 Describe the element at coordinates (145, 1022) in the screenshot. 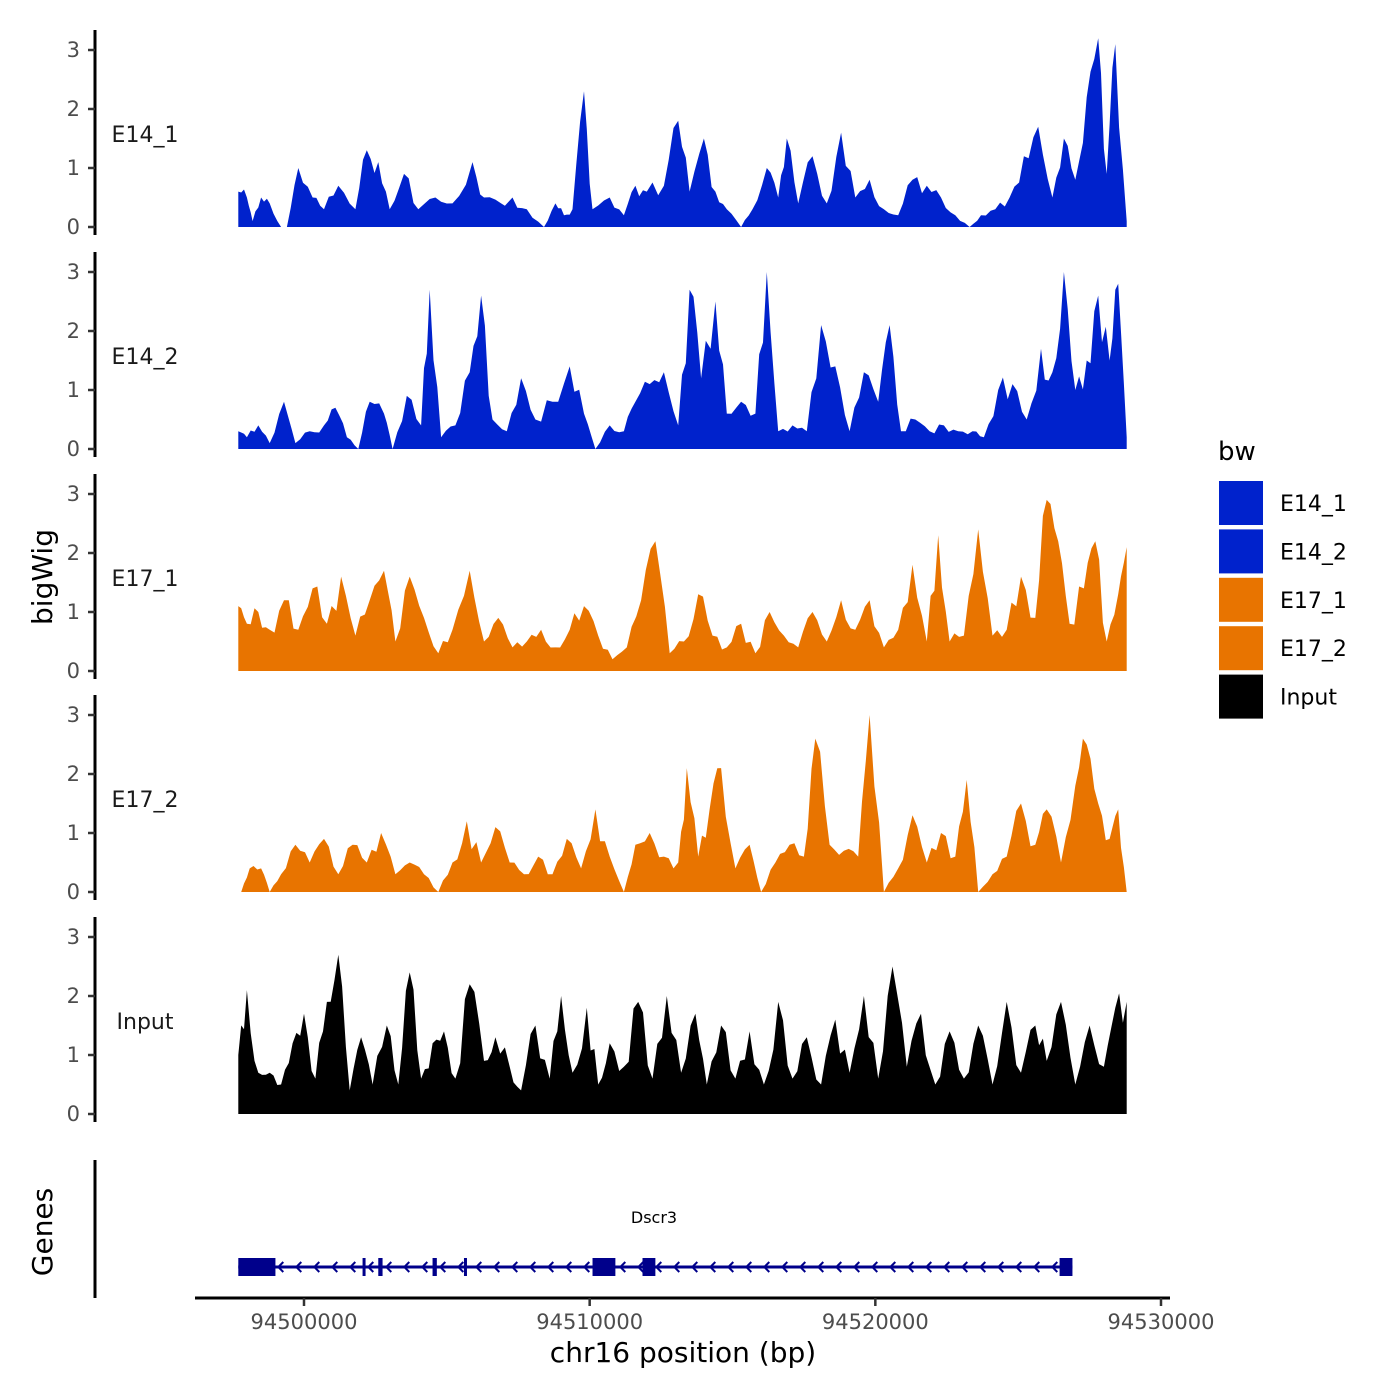

I see `track-label: Input` at that location.